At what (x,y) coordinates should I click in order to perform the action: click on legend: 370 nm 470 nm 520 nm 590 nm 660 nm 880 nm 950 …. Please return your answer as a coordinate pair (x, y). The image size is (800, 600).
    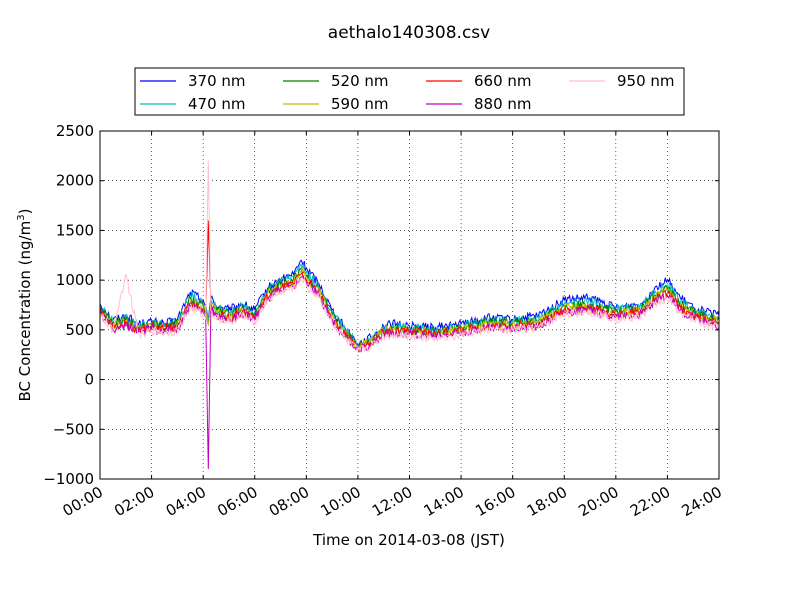
    Looking at the image, I should click on (409, 91).